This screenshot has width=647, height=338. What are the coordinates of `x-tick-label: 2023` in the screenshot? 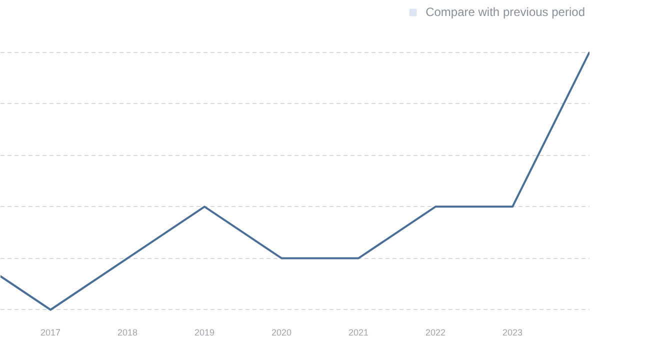 It's located at (512, 333).